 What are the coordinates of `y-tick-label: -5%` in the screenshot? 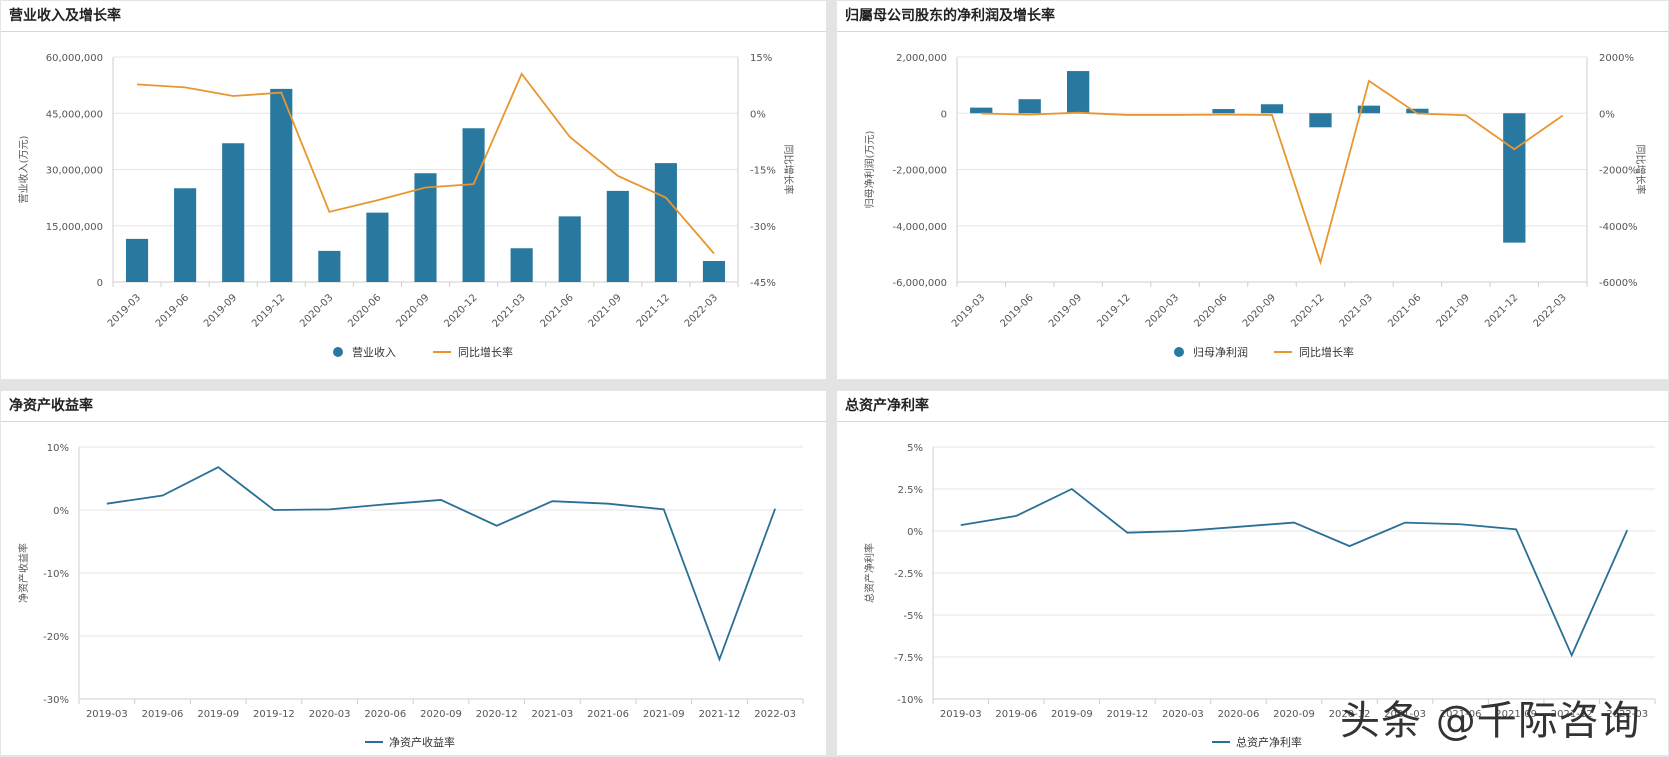 It's located at (913, 616).